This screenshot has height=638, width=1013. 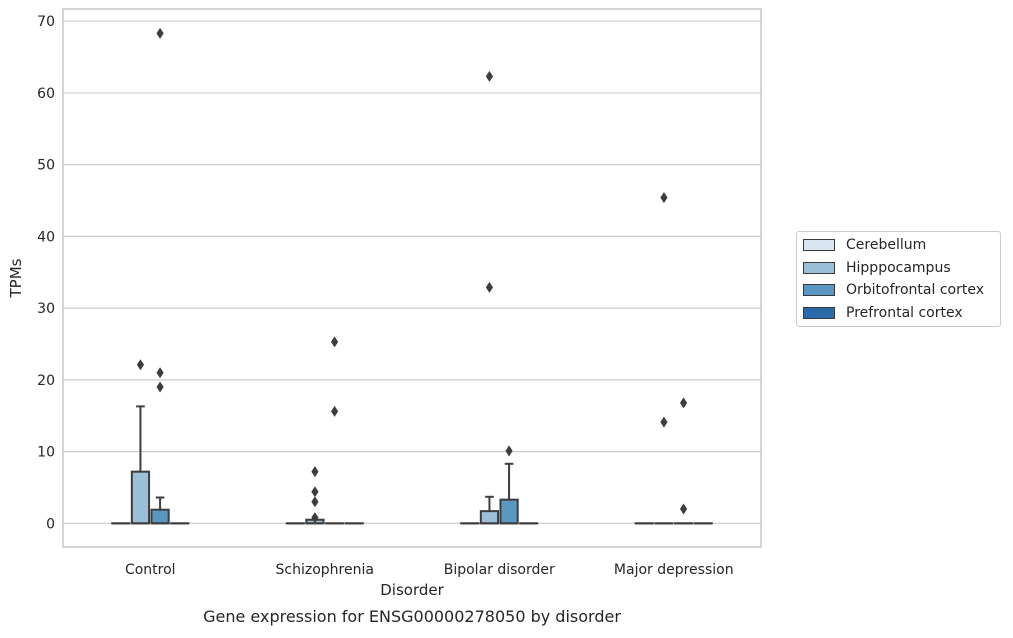 What do you see at coordinates (46, 237) in the screenshot?
I see `y-tick-label: 40` at bounding box center [46, 237].